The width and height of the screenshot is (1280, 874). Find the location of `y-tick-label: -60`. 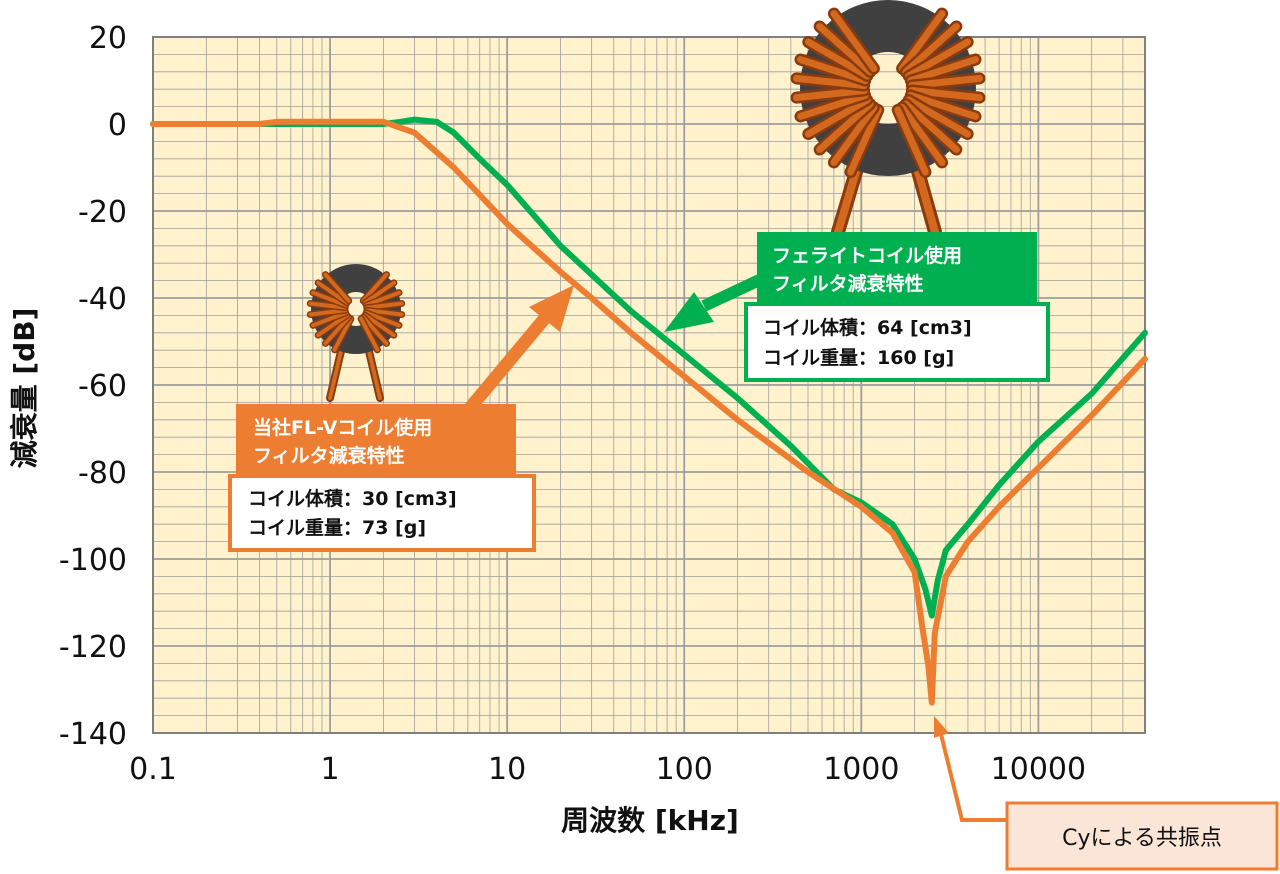

y-tick-label: -60 is located at coordinates (102, 386).